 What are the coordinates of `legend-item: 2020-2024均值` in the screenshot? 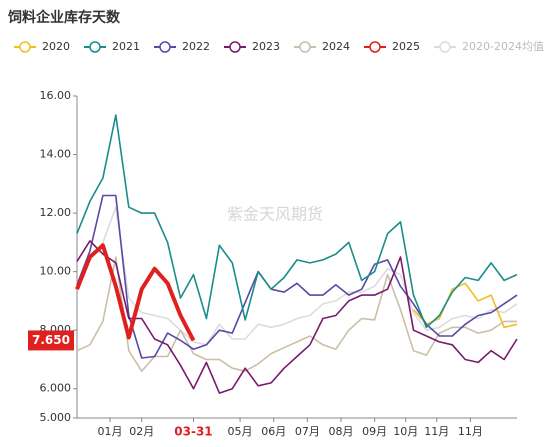 It's located at (489, 46).